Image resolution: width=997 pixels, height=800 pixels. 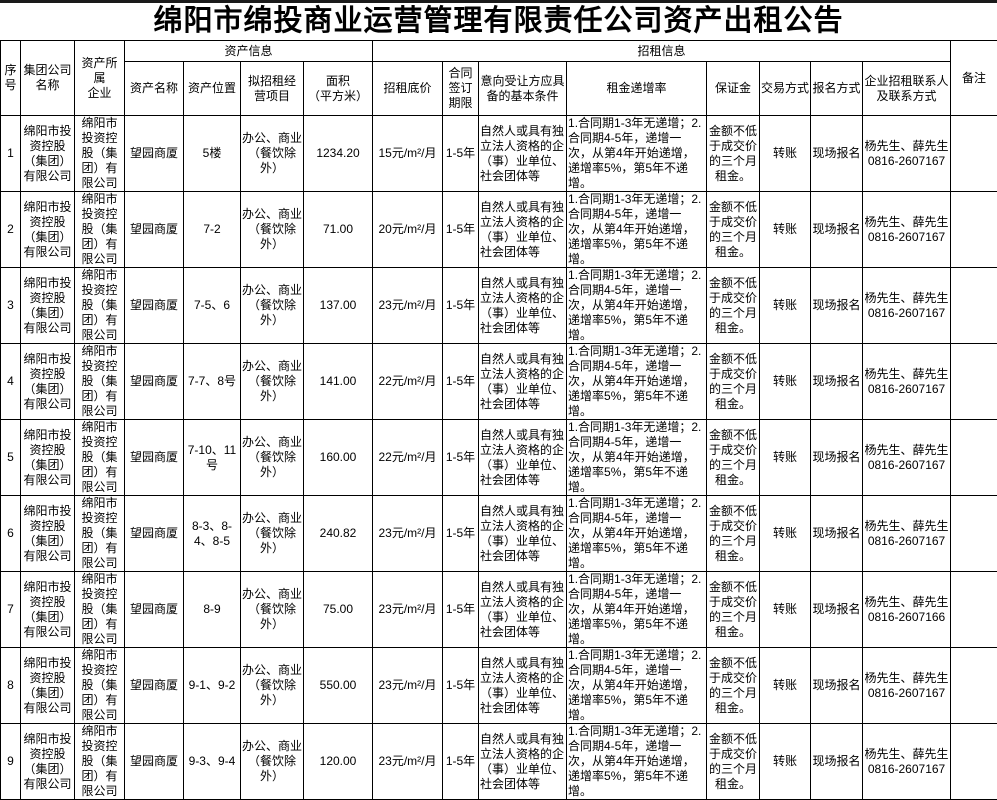 What do you see at coordinates (523, 89) in the screenshot?
I see `col-header-conditions: 意向受让方应具 备的基本条件` at bounding box center [523, 89].